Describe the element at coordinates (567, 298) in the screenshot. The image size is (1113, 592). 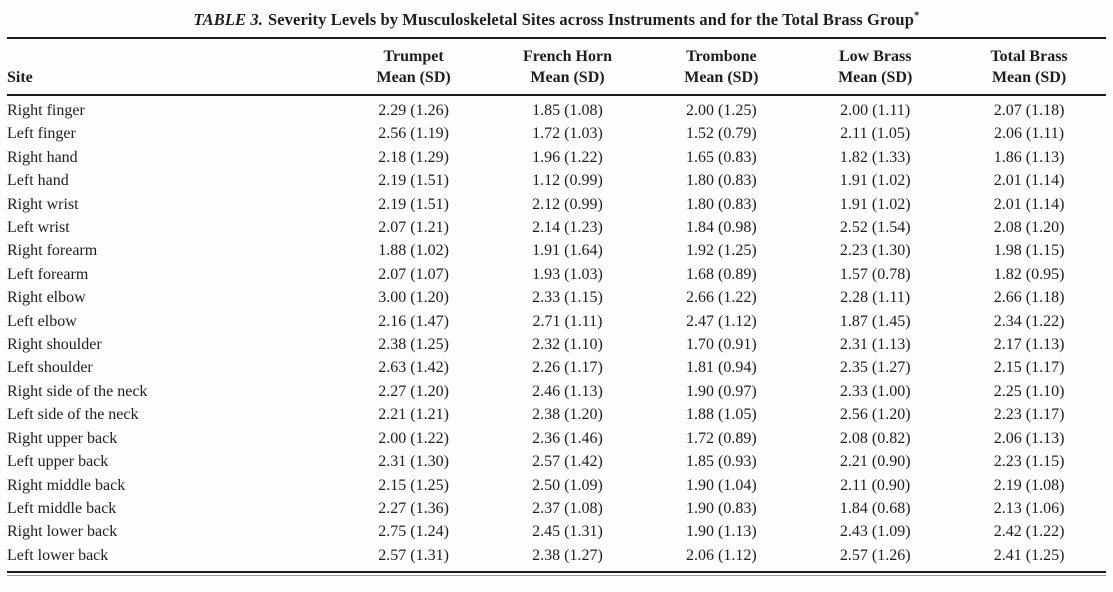
I see `mean-sd-cell: 2.33 (1.15)` at that location.